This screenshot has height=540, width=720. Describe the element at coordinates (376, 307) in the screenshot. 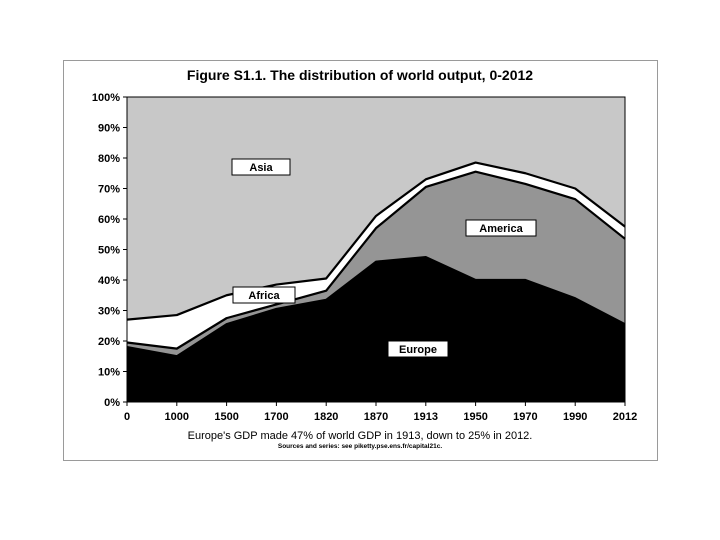

I see `boundary-line` at that location.